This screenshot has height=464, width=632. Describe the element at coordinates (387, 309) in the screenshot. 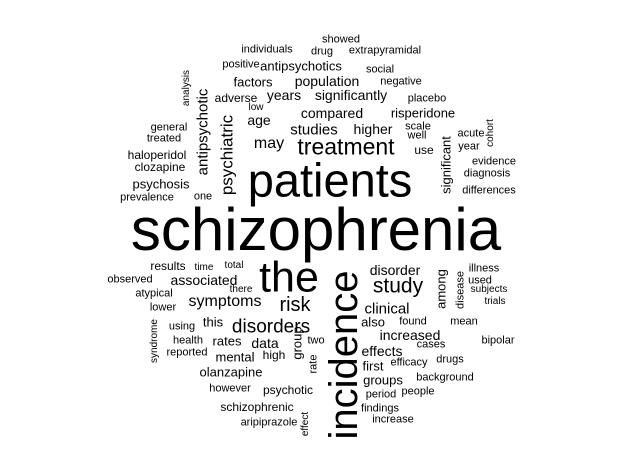

I see `word-clinical: clinical` at that location.